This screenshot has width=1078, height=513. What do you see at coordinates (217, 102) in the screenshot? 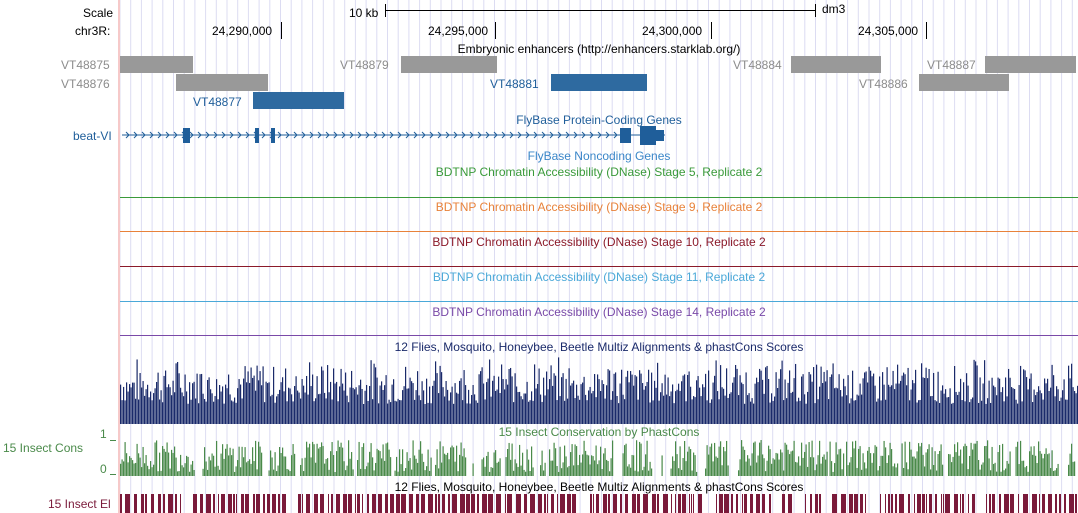
I see `enhancer-label: VT48877` at bounding box center [217, 102].